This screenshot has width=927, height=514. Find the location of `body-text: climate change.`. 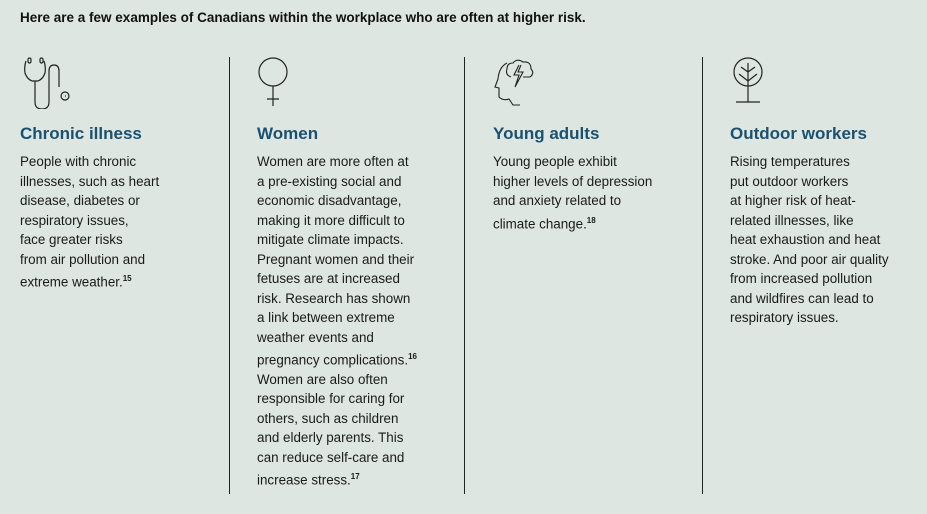

body-text: climate change. is located at coordinates (540, 223).